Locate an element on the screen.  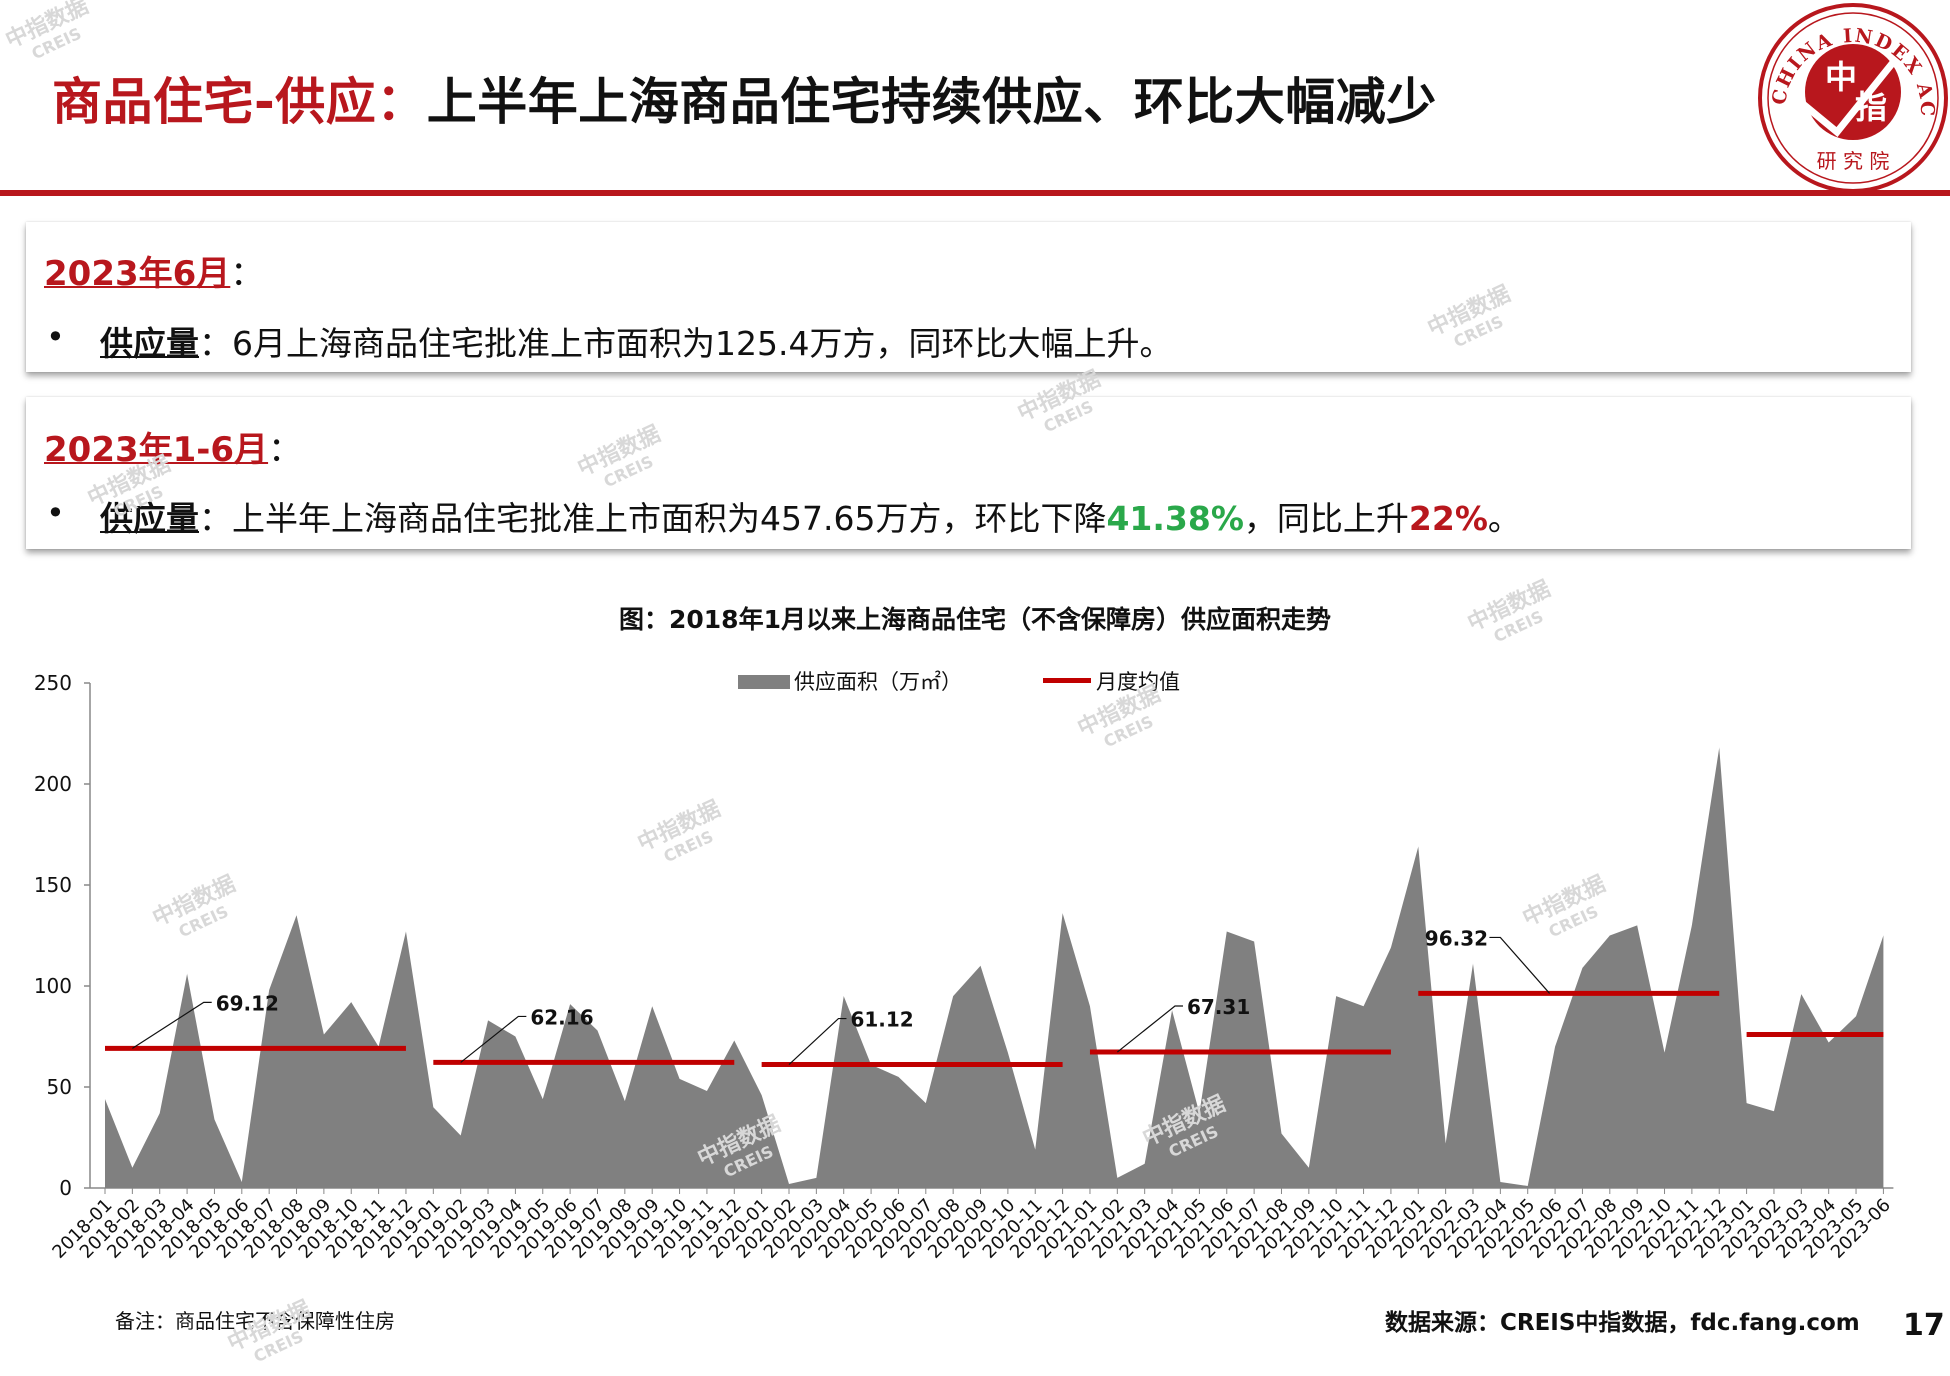
y-tick-label: 100 is located at coordinates (53, 986).